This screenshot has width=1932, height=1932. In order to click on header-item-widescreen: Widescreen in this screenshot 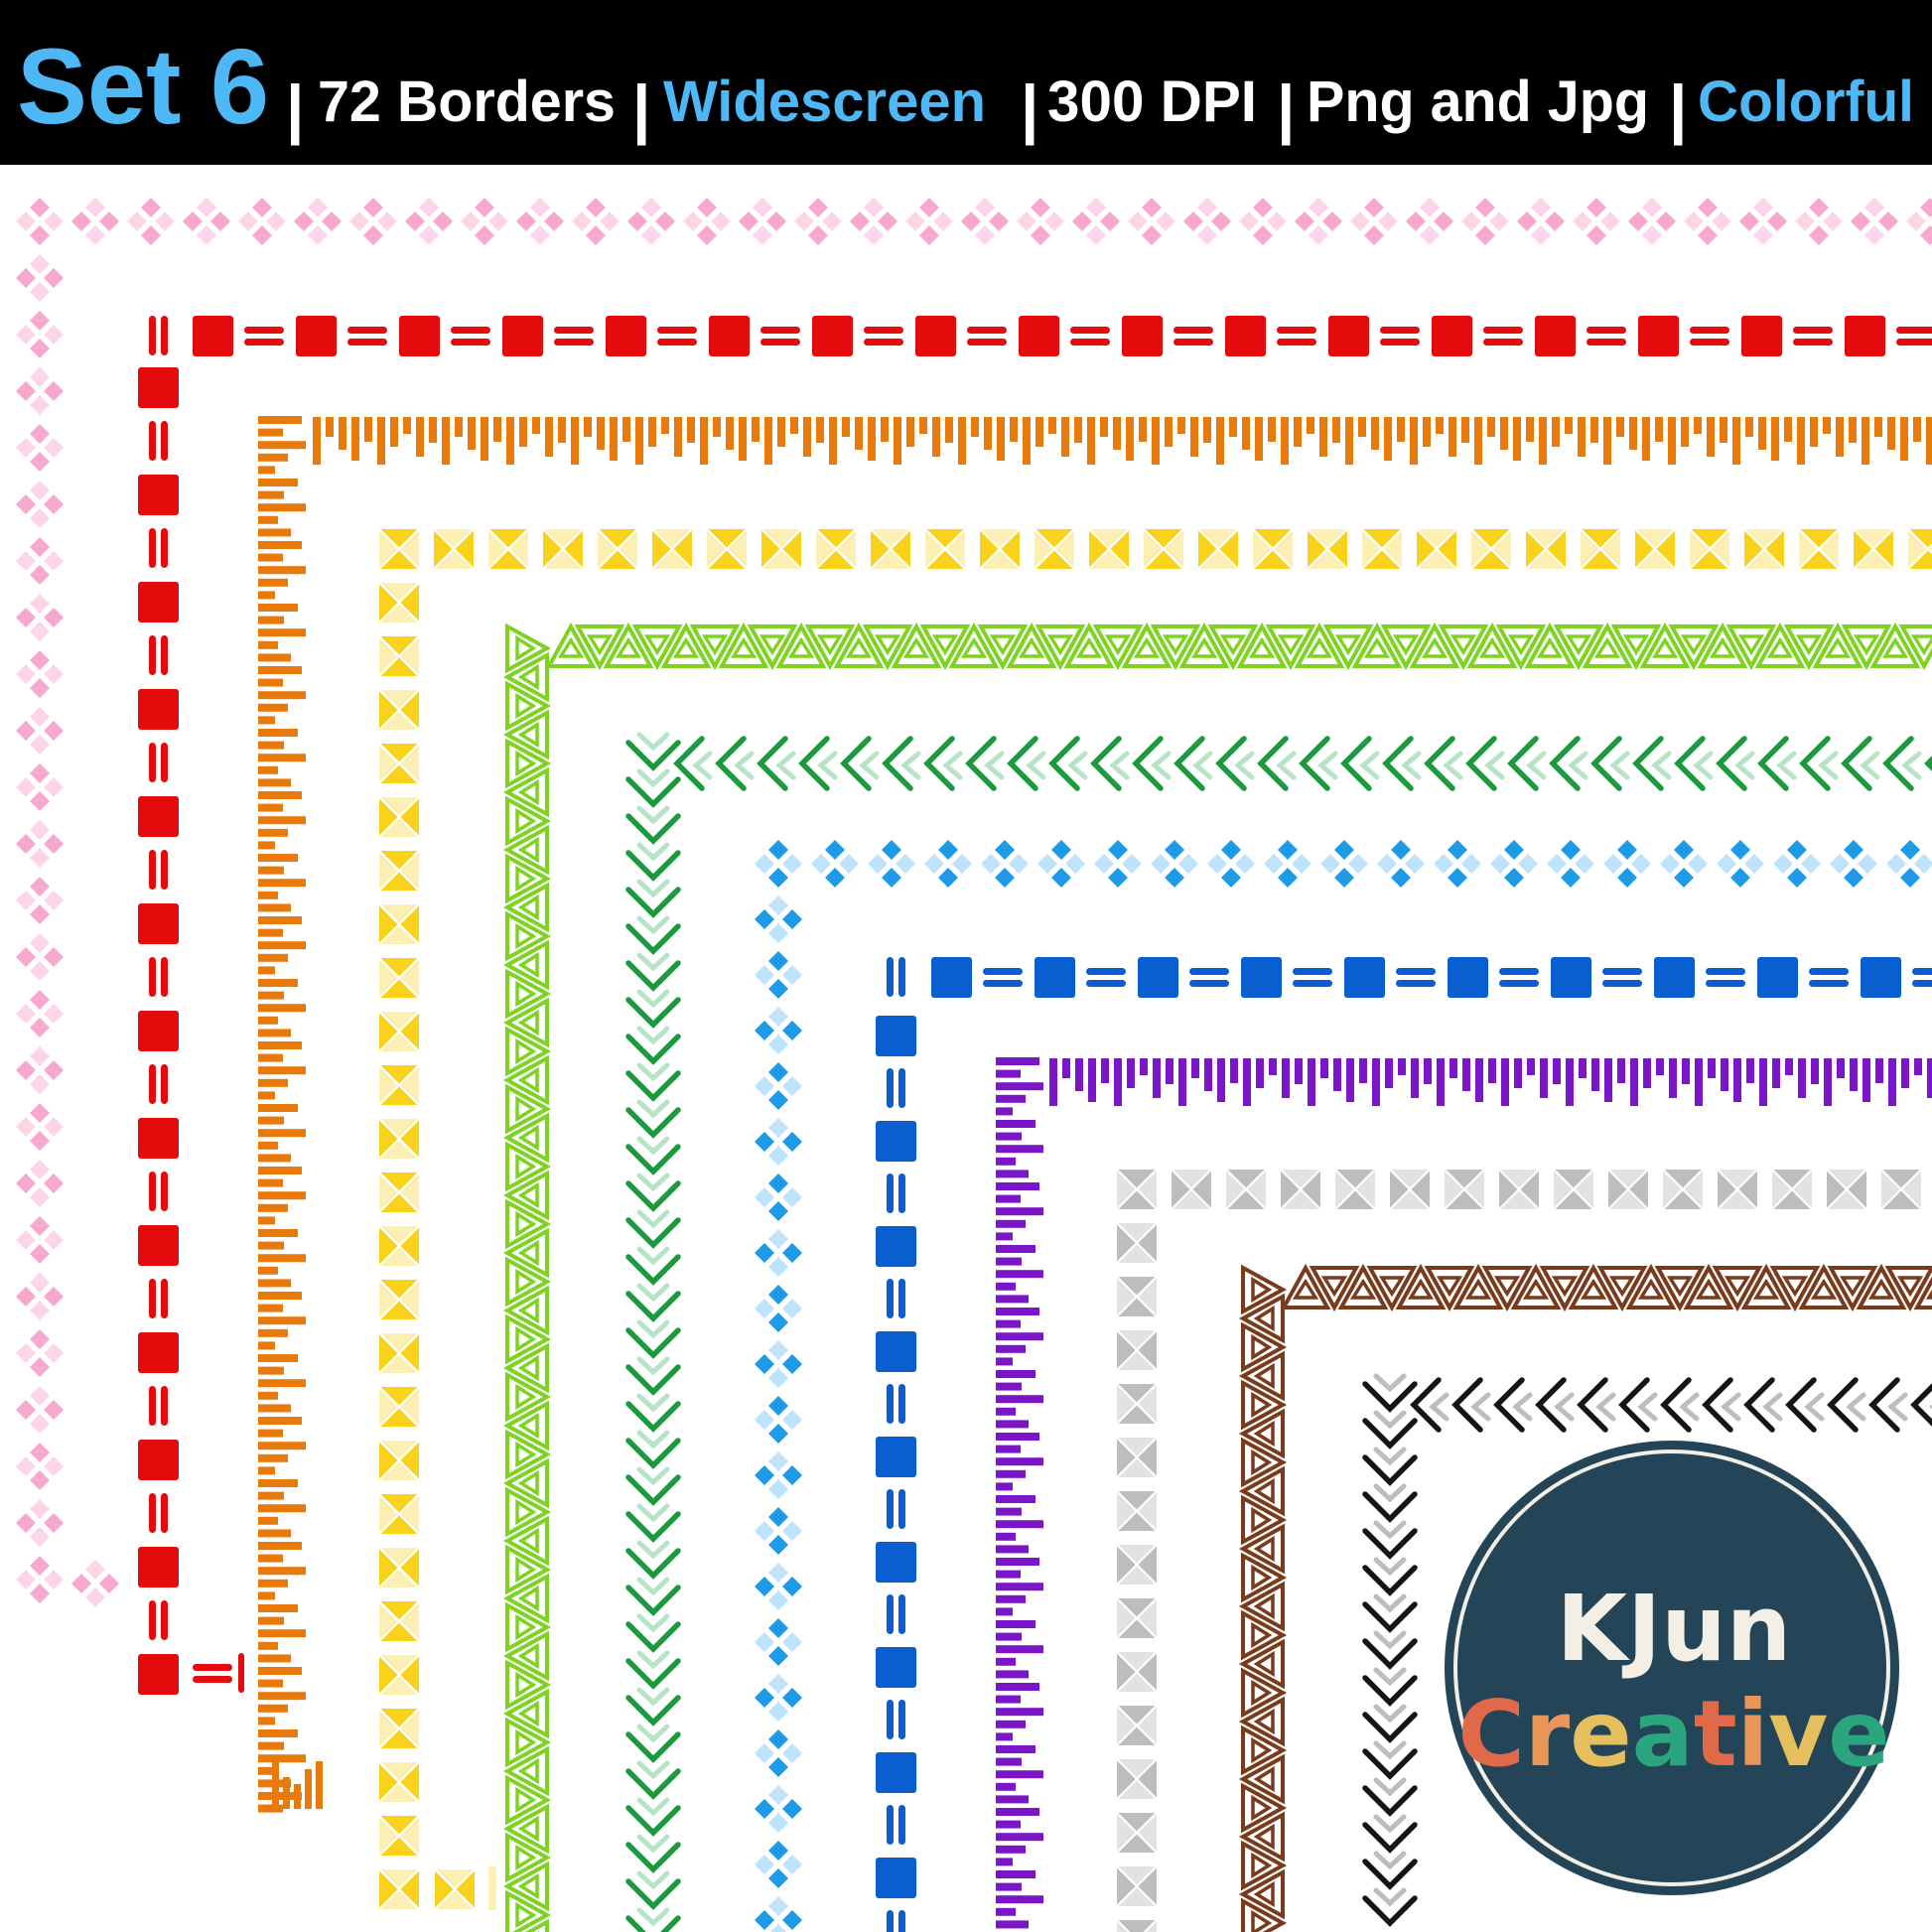, I will do `click(825, 101)`.